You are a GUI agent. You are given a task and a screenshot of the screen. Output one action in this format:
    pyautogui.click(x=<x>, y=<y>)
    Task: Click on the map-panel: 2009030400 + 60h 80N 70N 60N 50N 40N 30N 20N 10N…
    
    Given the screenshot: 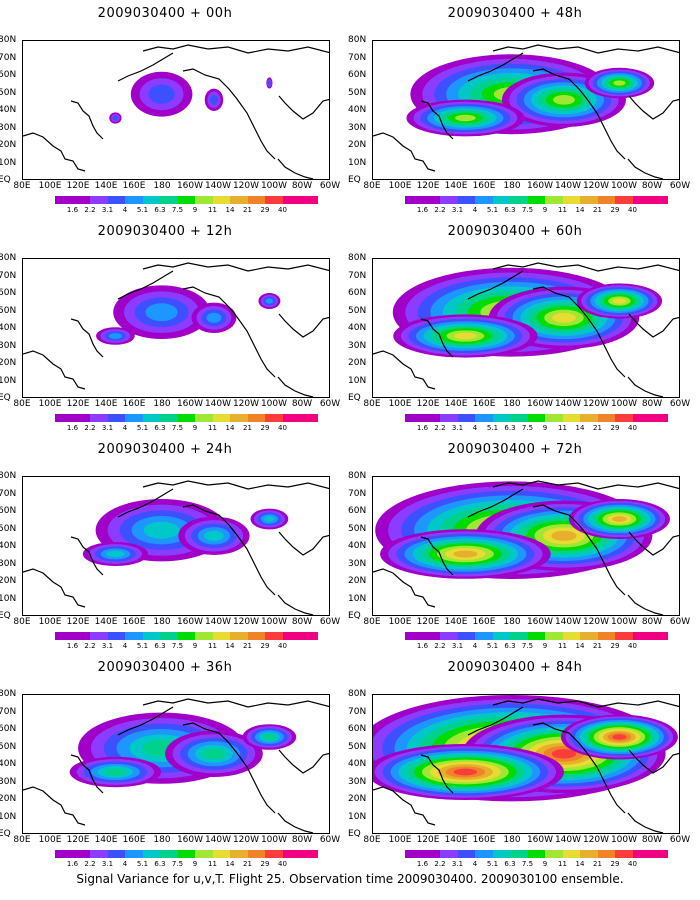 What is the action you would take?
    pyautogui.click(x=519, y=328)
    